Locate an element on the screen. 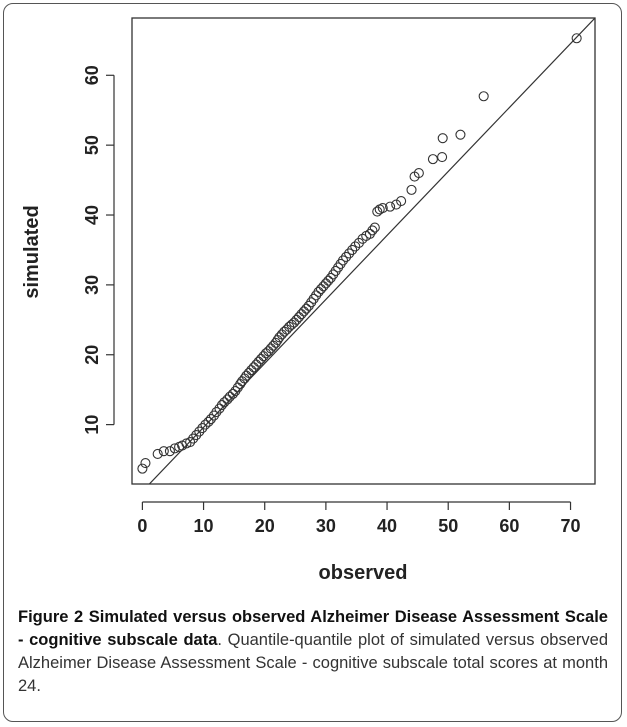  x-tick-label: 40 is located at coordinates (387, 526).